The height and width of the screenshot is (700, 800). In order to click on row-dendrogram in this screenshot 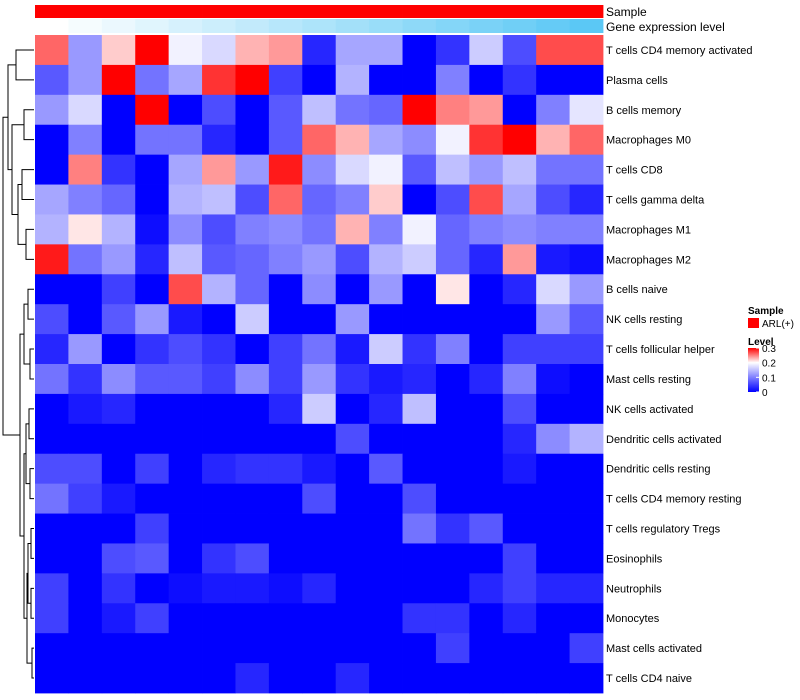, I will do `click(18, 364)`.